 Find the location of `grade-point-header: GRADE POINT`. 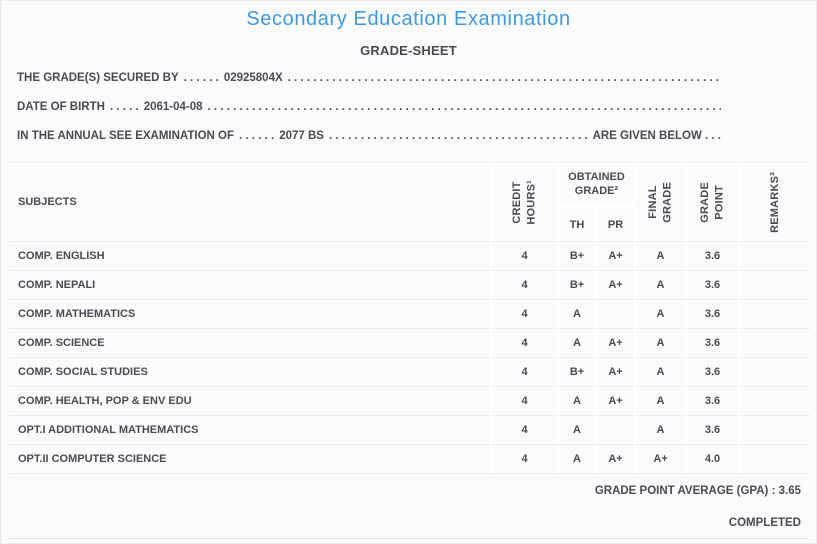

grade-point-header: GRADE POINT is located at coordinates (711, 202).